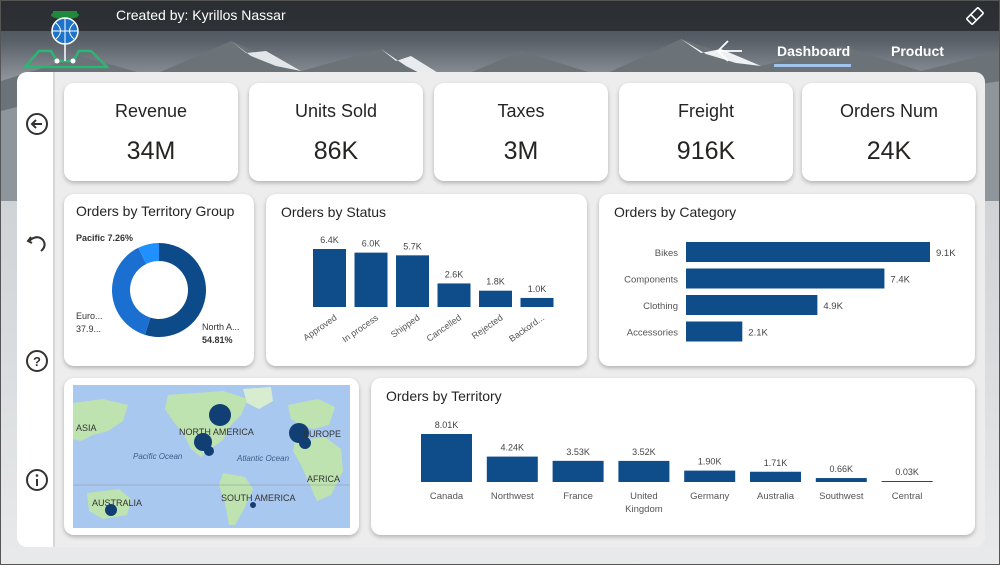 This screenshot has width=1000, height=565. What do you see at coordinates (917, 51) in the screenshot?
I see `tab-product: Product` at bounding box center [917, 51].